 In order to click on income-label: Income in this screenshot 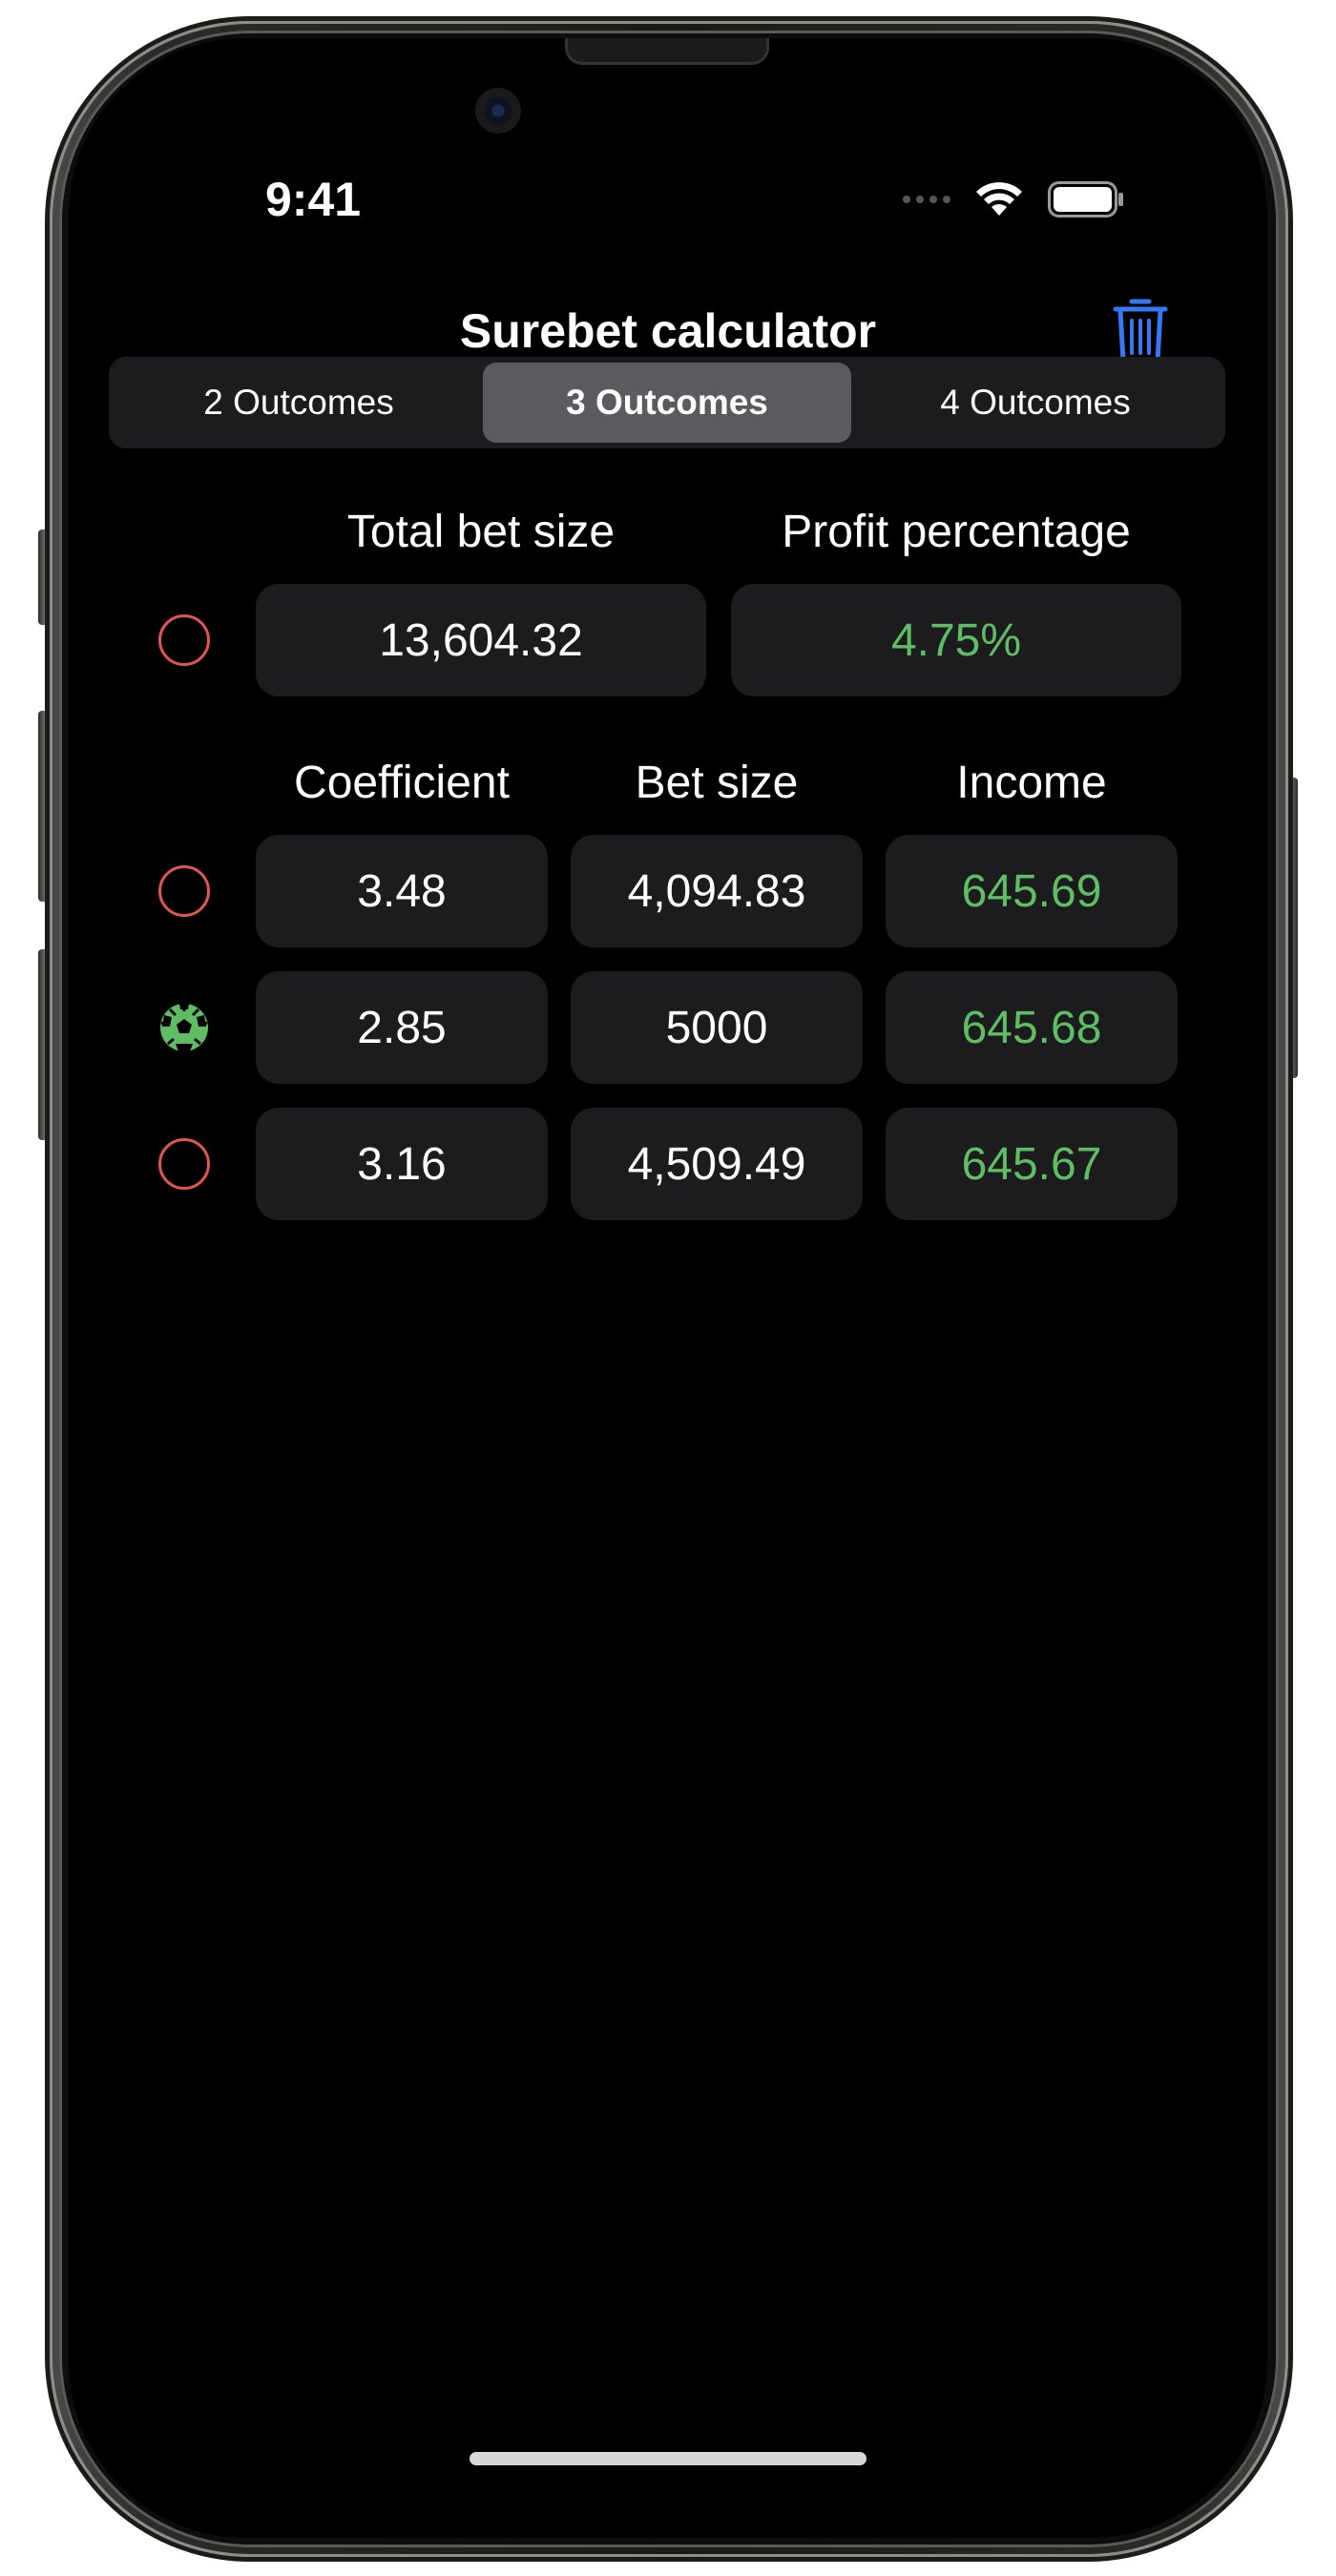, I will do `click(1031, 783)`.